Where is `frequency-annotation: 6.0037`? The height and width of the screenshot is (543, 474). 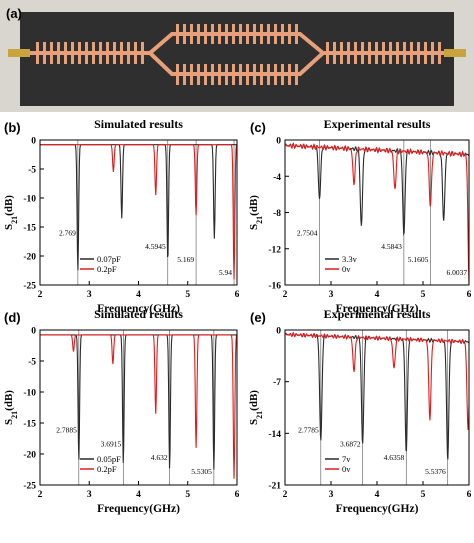 frequency-annotation: 6.0037 is located at coordinates (457, 272).